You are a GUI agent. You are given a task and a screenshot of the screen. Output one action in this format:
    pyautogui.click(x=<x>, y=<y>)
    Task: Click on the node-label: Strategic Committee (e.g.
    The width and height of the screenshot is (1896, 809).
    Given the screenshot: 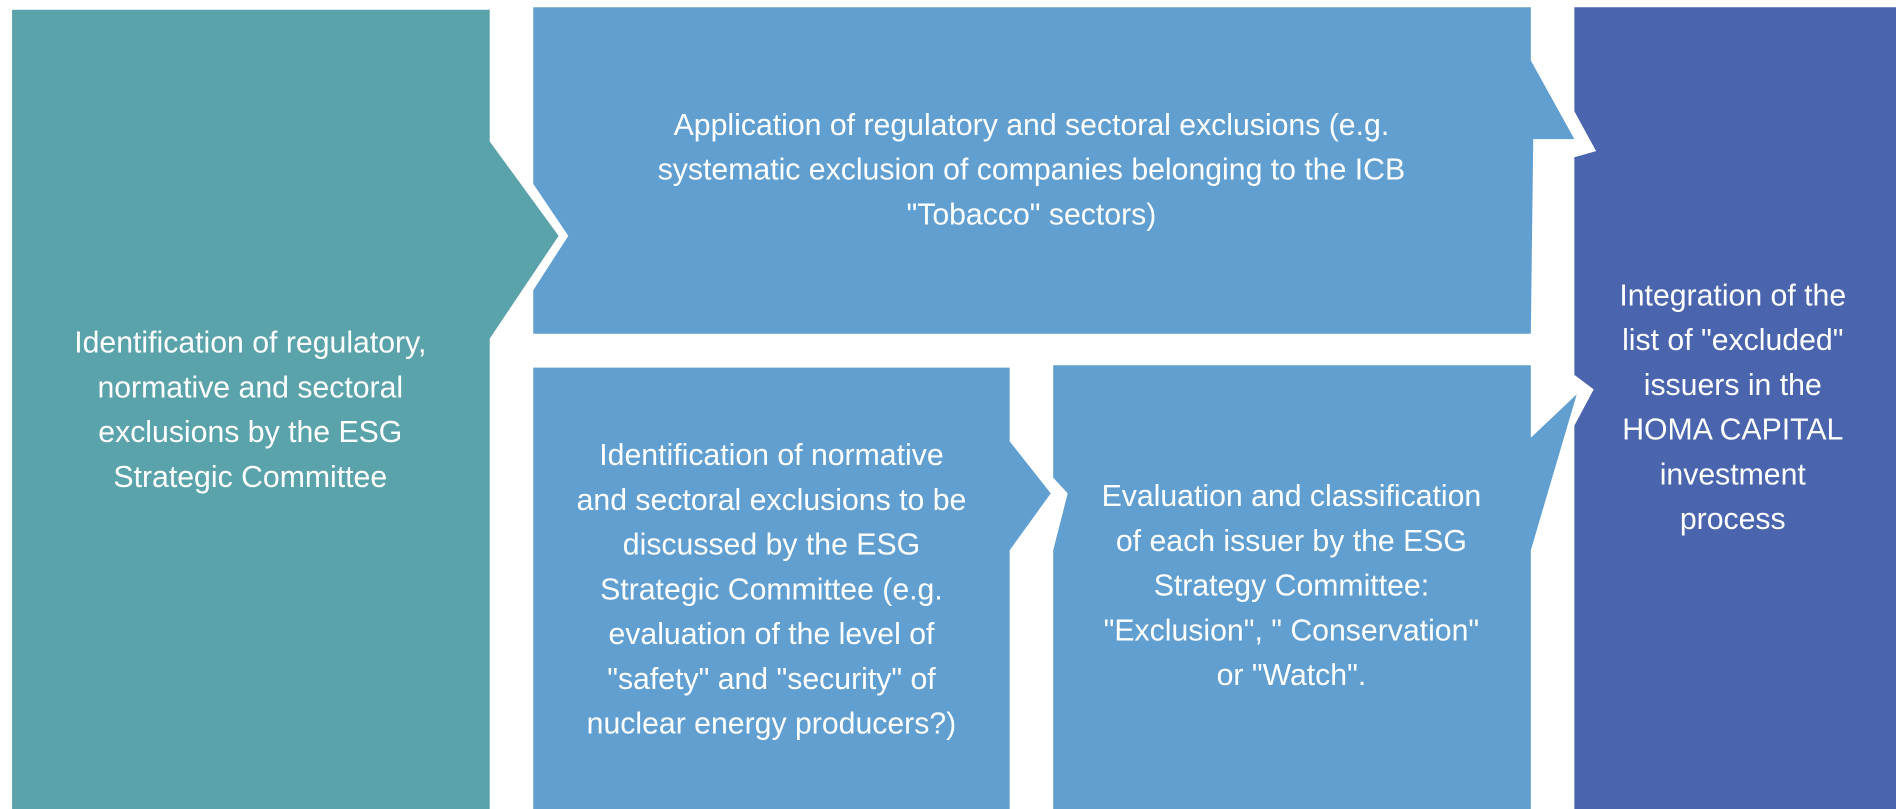 What is the action you would take?
    pyautogui.click(x=771, y=589)
    